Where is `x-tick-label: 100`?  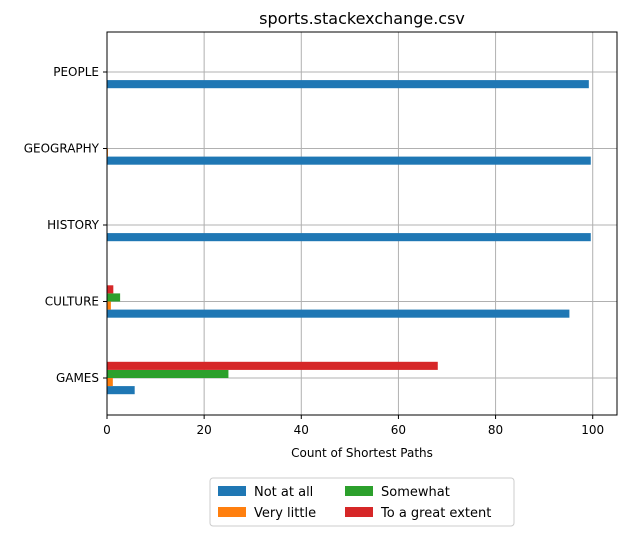
x-tick-label: 100 is located at coordinates (592, 430).